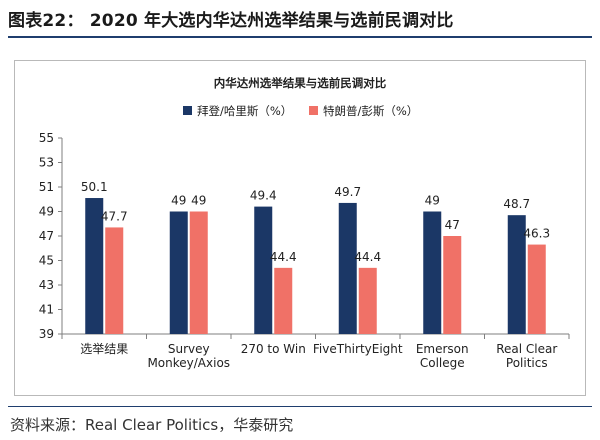 This screenshot has width=600, height=440. What do you see at coordinates (104, 349) in the screenshot?
I see `x-tick-label: 选举结果` at bounding box center [104, 349].